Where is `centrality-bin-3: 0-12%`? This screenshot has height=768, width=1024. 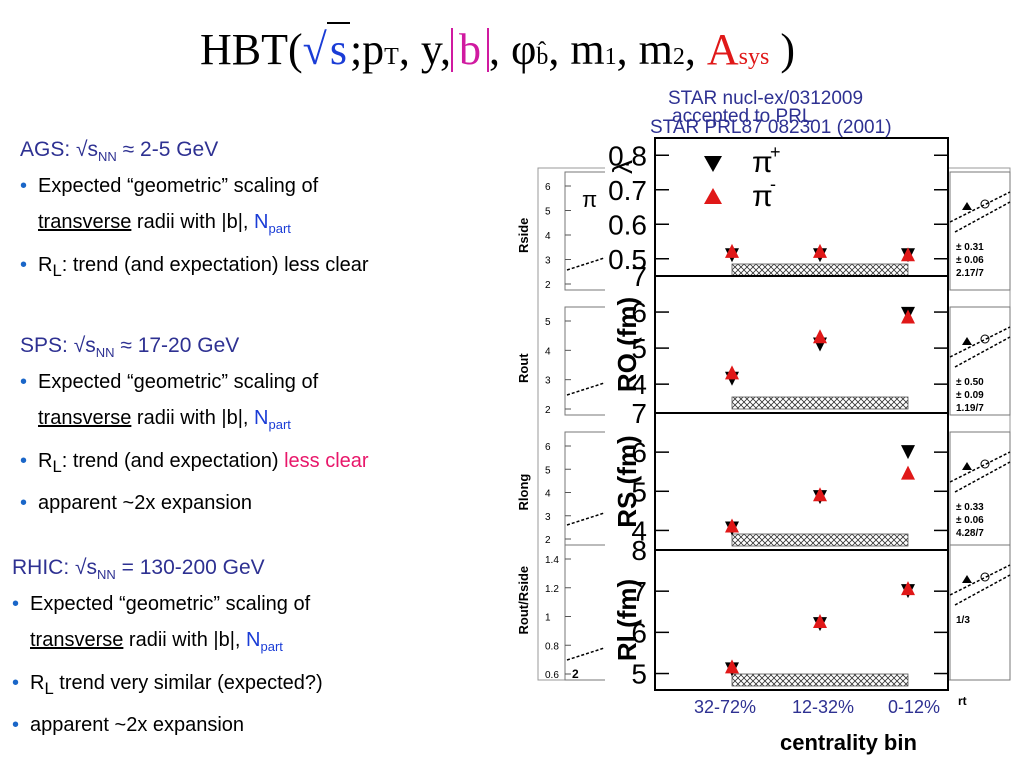 centrality-bin-3: 0-12% is located at coordinates (914, 707).